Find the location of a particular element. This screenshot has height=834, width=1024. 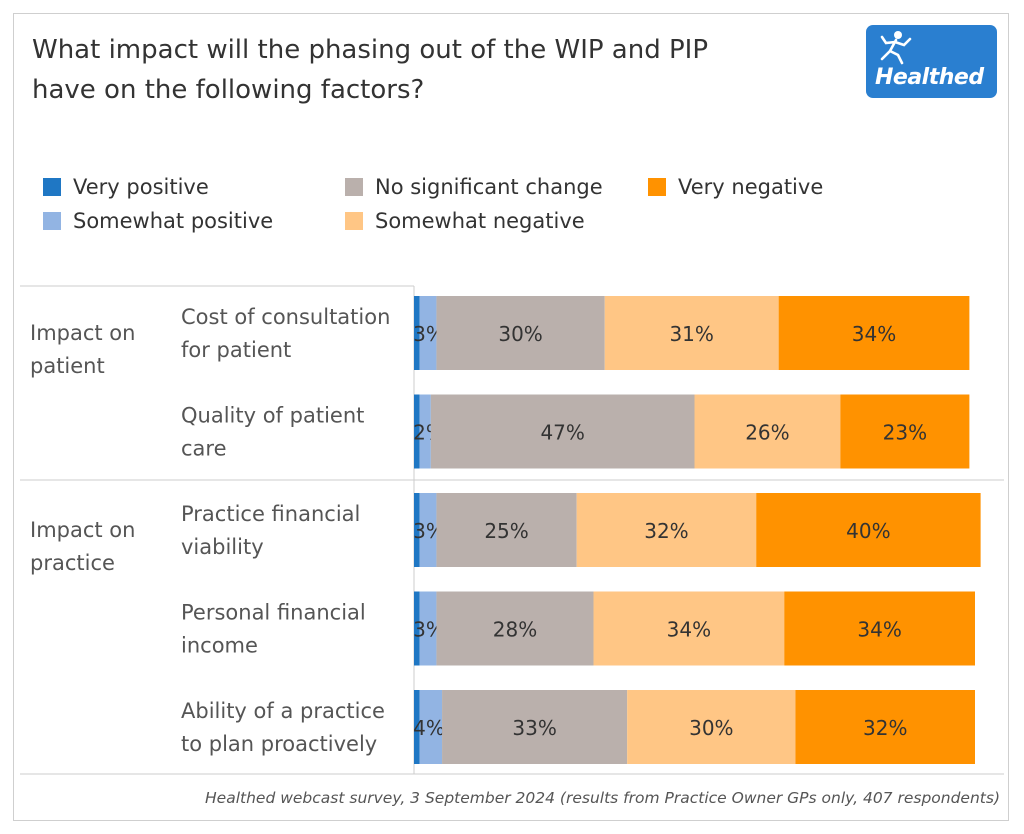

runner-figure-icon is located at coordinates (896, 48).